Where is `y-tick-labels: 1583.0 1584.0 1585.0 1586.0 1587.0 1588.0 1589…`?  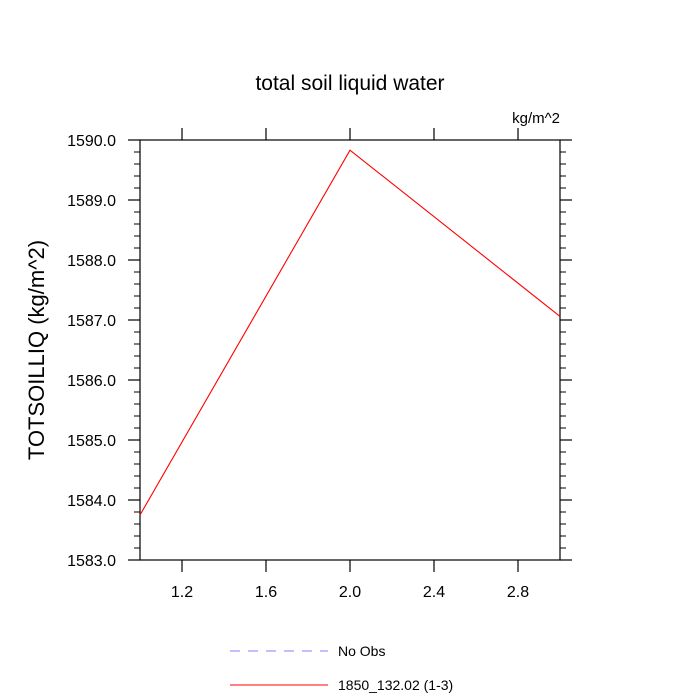
y-tick-labels: 1583.0 1584.0 1585.0 1586.0 1587.0 1588.0 1589… is located at coordinates (91, 351).